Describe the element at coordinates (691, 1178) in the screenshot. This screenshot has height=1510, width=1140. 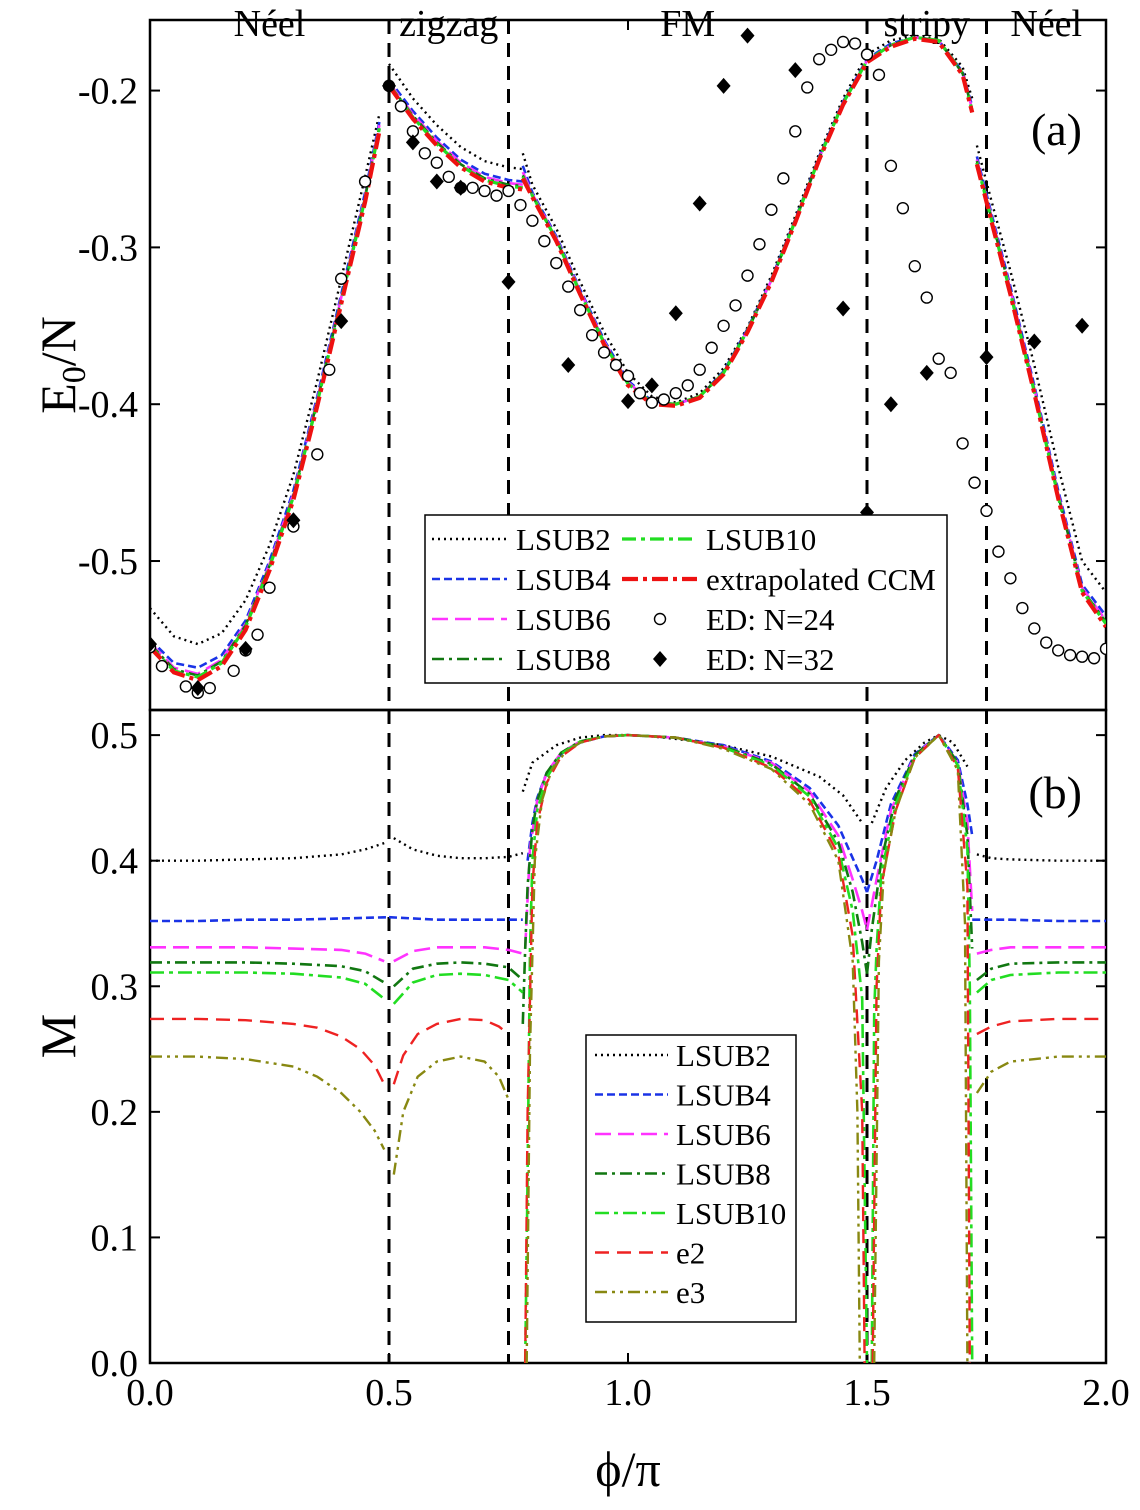
I see `panel-b-legend-box` at that location.